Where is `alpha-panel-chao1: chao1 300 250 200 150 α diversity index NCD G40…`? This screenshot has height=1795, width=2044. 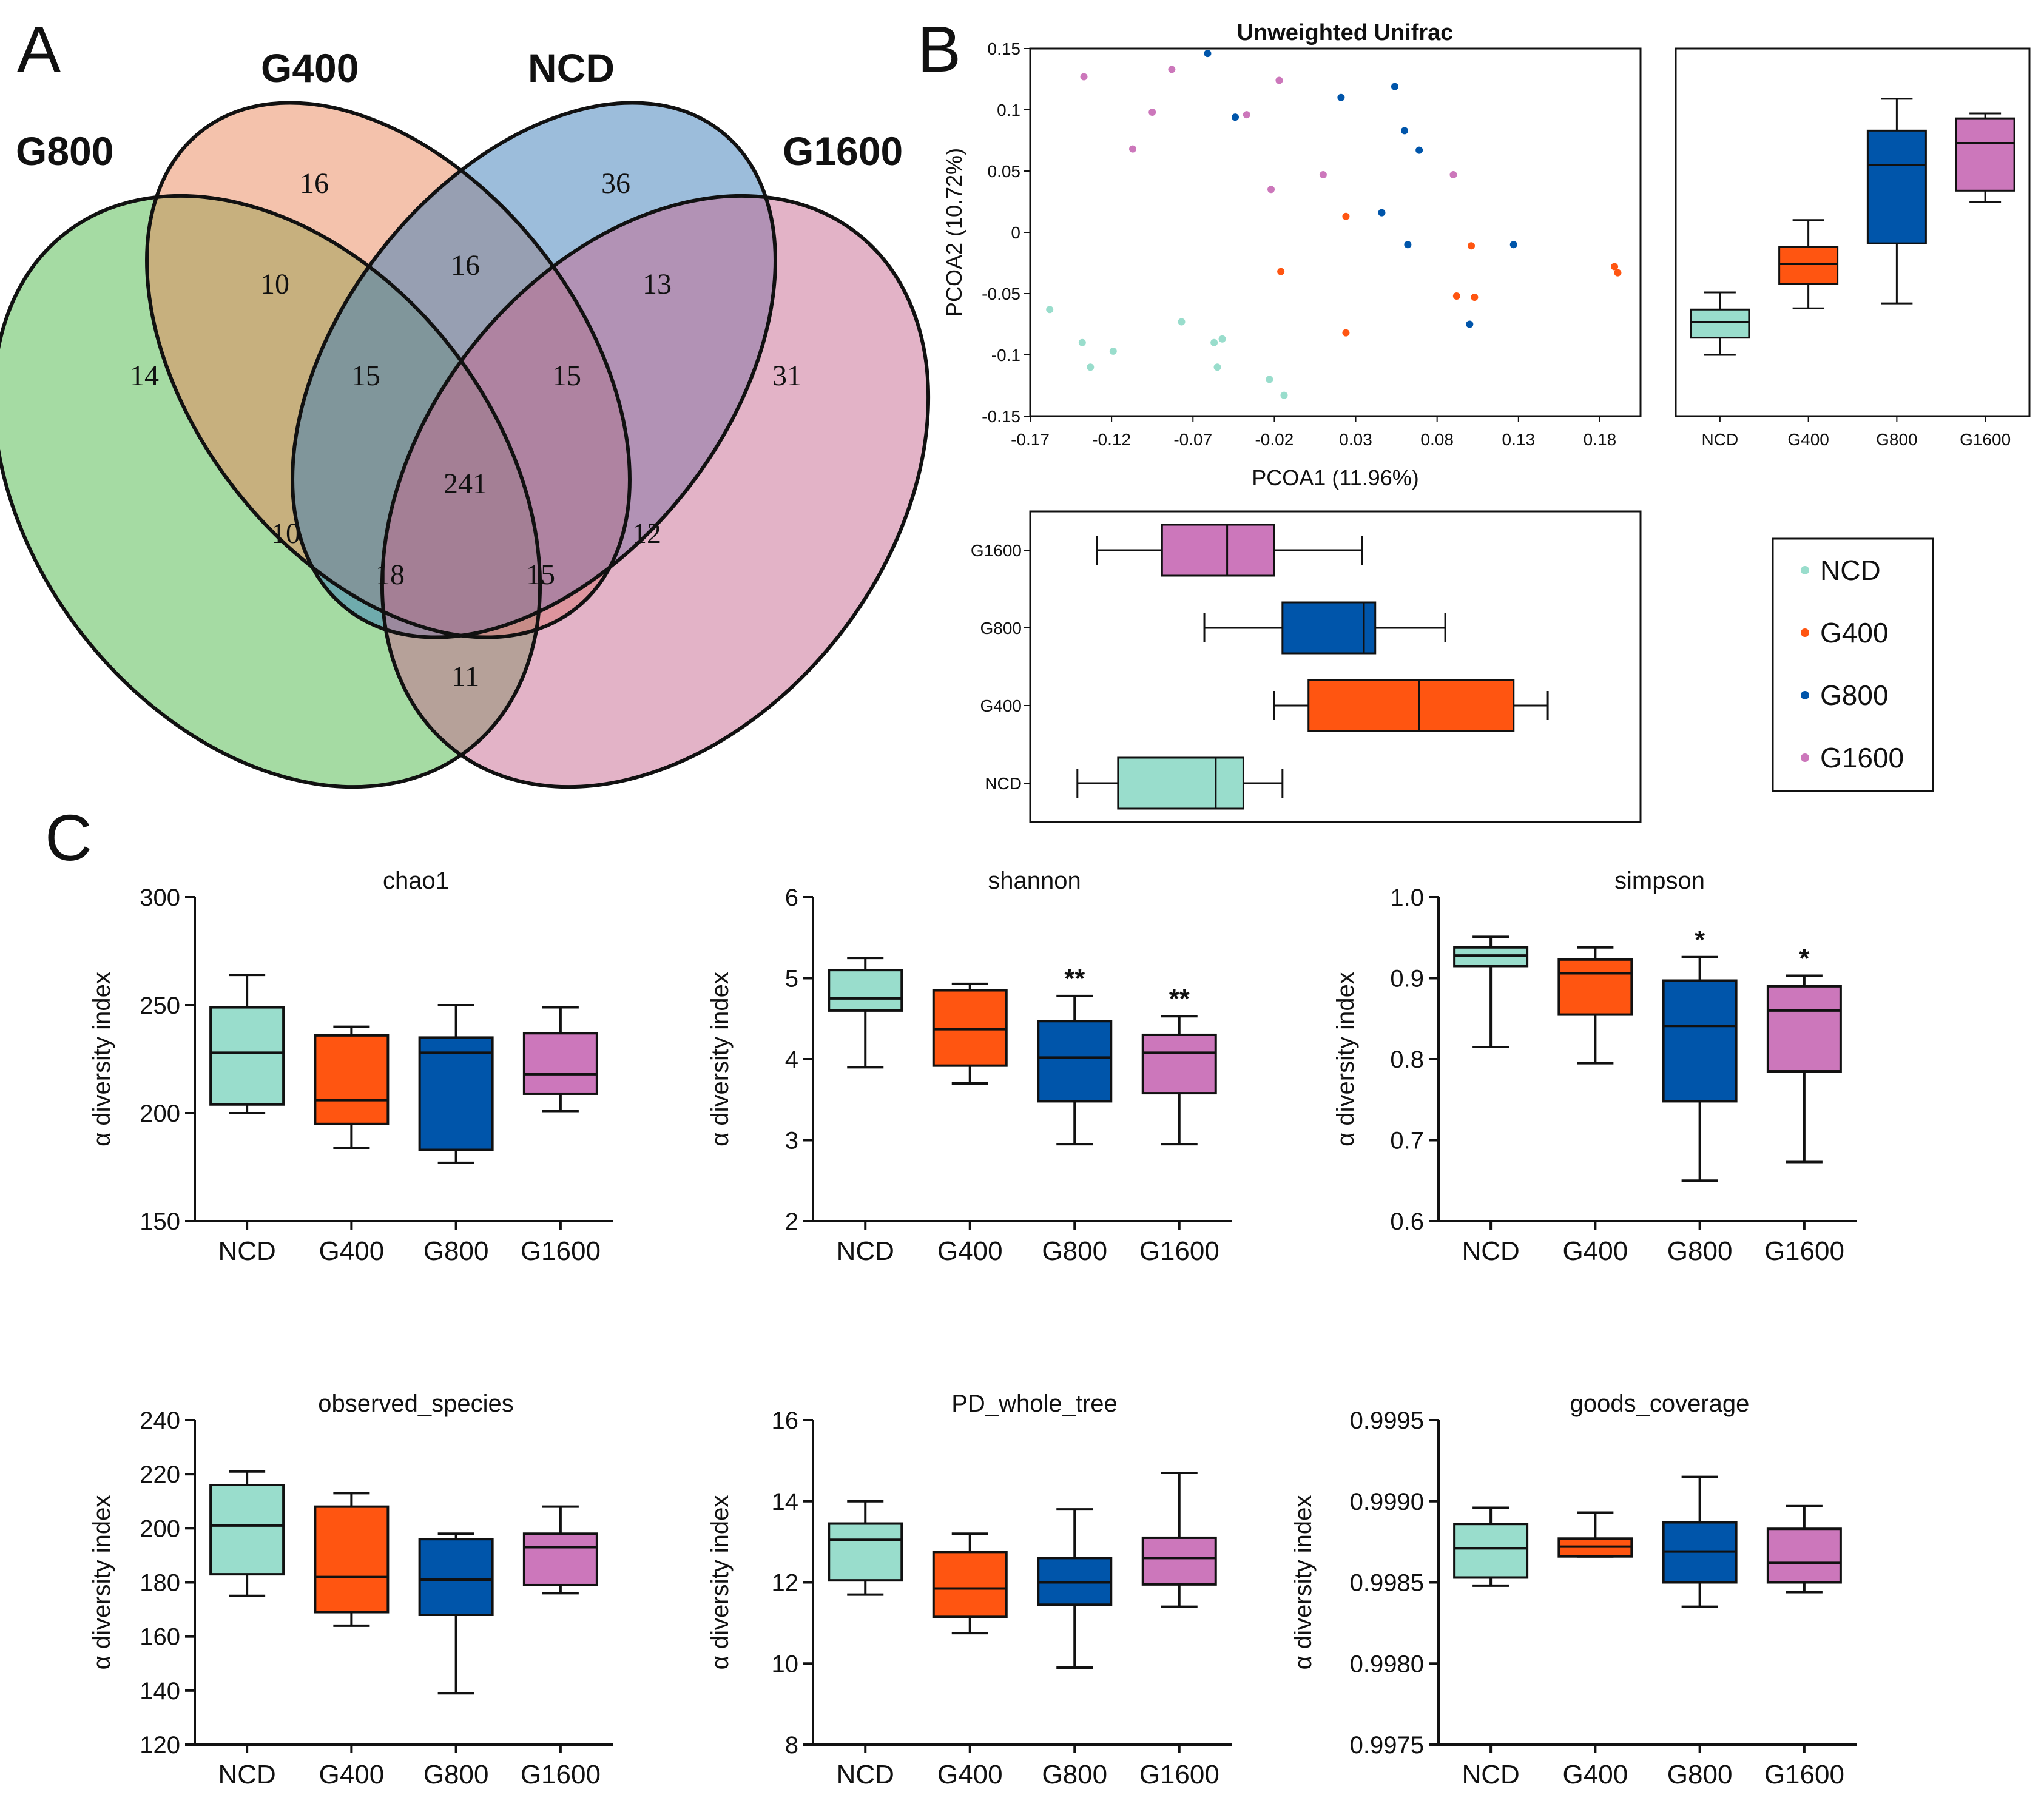
alpha-panel-chao1: chao1 300 250 200 150 α diversity index NCD G40… is located at coordinates (351, 1066).